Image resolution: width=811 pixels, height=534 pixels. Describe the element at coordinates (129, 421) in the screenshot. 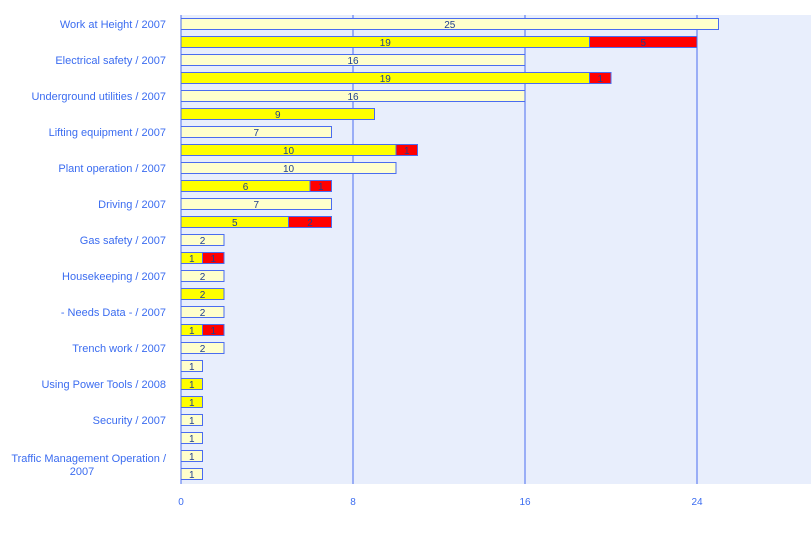

I see `category-label: Security / 2007` at that location.